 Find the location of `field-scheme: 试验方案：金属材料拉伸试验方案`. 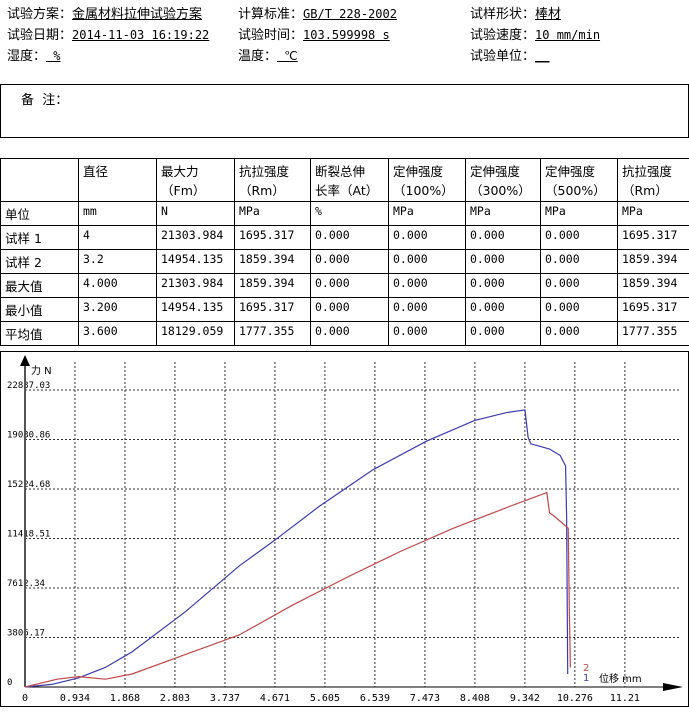

field-scheme: 试验方案：金属材料拉伸试验方案 is located at coordinates (104, 12).